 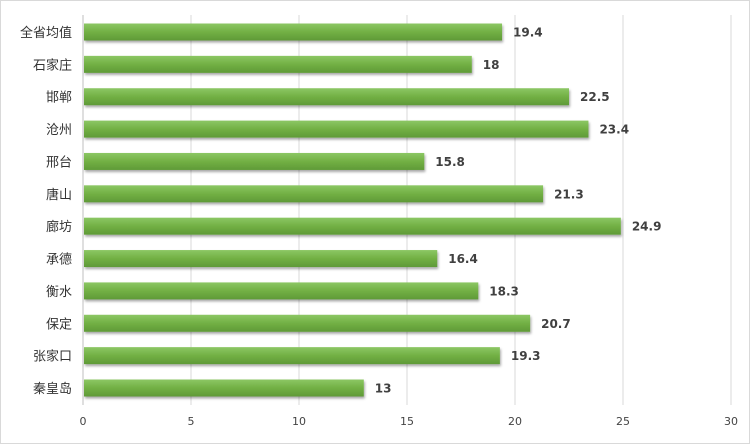 I want to click on x-tick-label: 5, so click(x=191, y=421).